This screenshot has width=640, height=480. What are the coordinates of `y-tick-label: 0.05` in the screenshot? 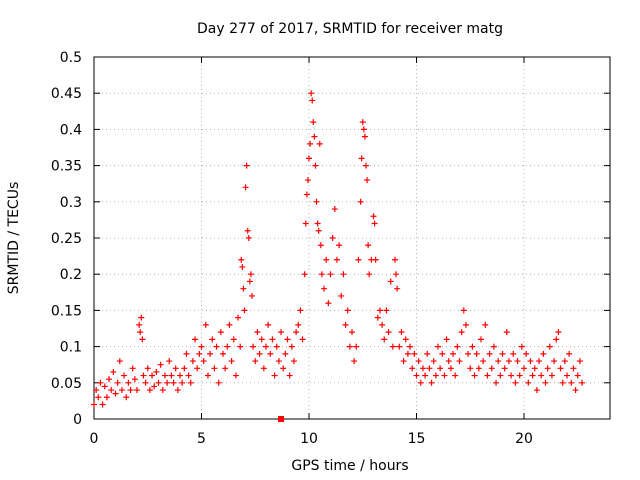 It's located at (66, 384).